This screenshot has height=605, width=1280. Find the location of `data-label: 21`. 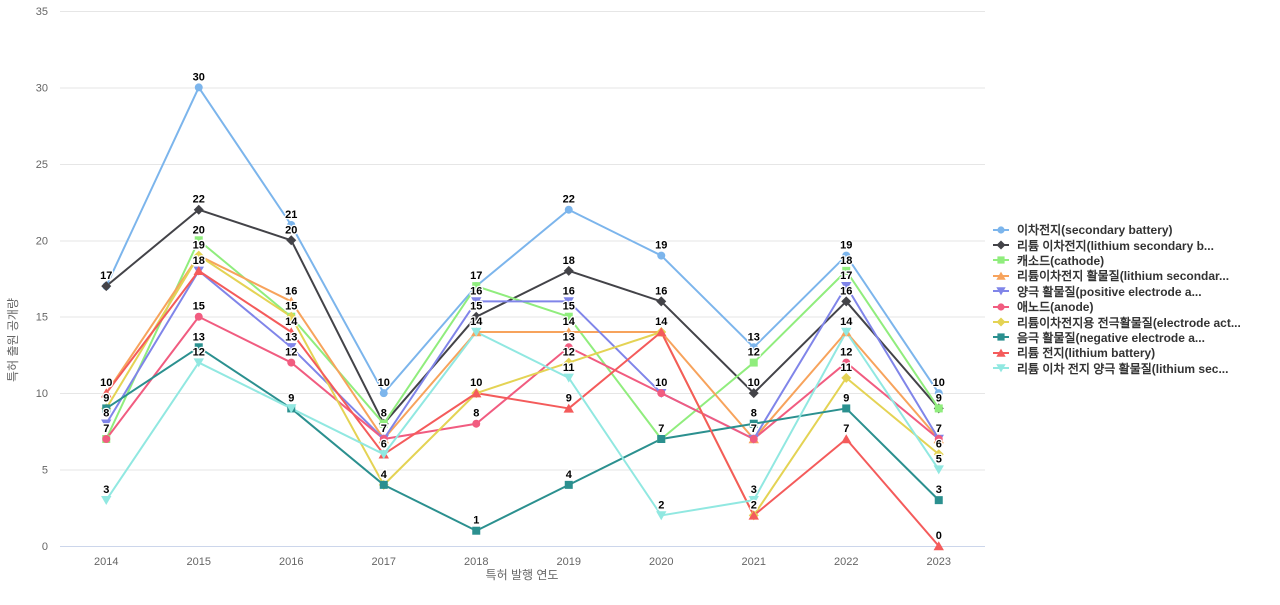

data-label: 21 is located at coordinates (291, 215).